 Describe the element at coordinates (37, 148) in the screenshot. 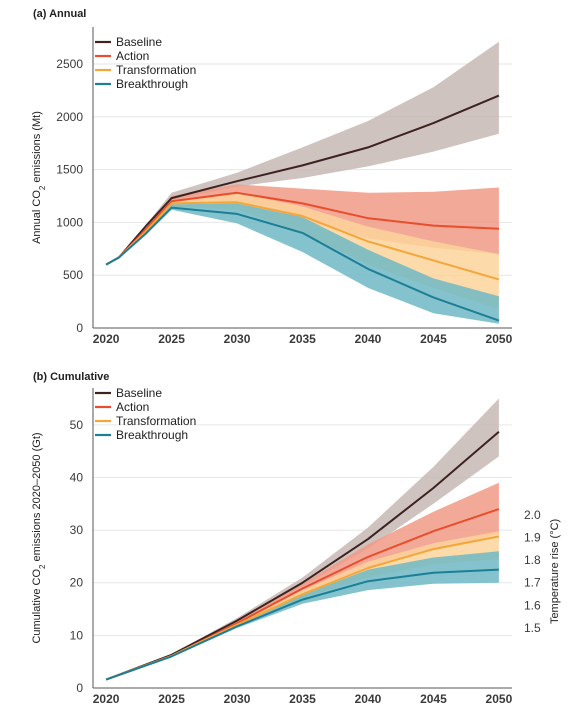

I see `y-axis-label-rest: emissions (Mt)` at that location.